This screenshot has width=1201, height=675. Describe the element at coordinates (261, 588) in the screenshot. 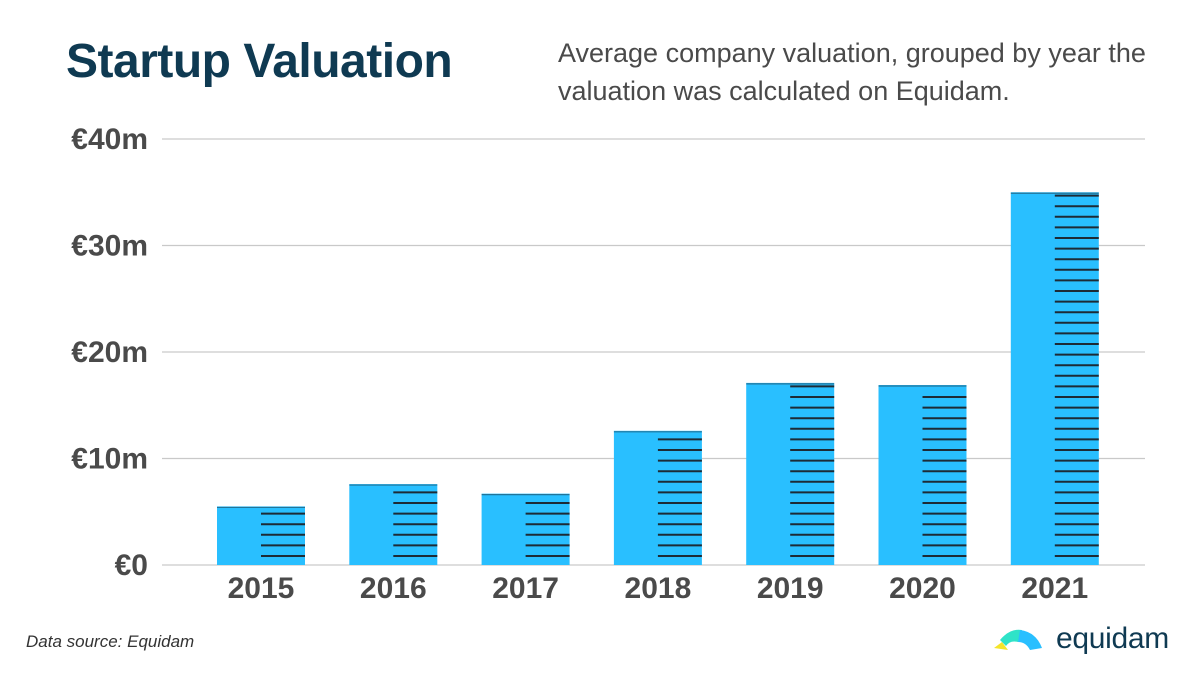

I see `x-tick-label: 2015` at that location.